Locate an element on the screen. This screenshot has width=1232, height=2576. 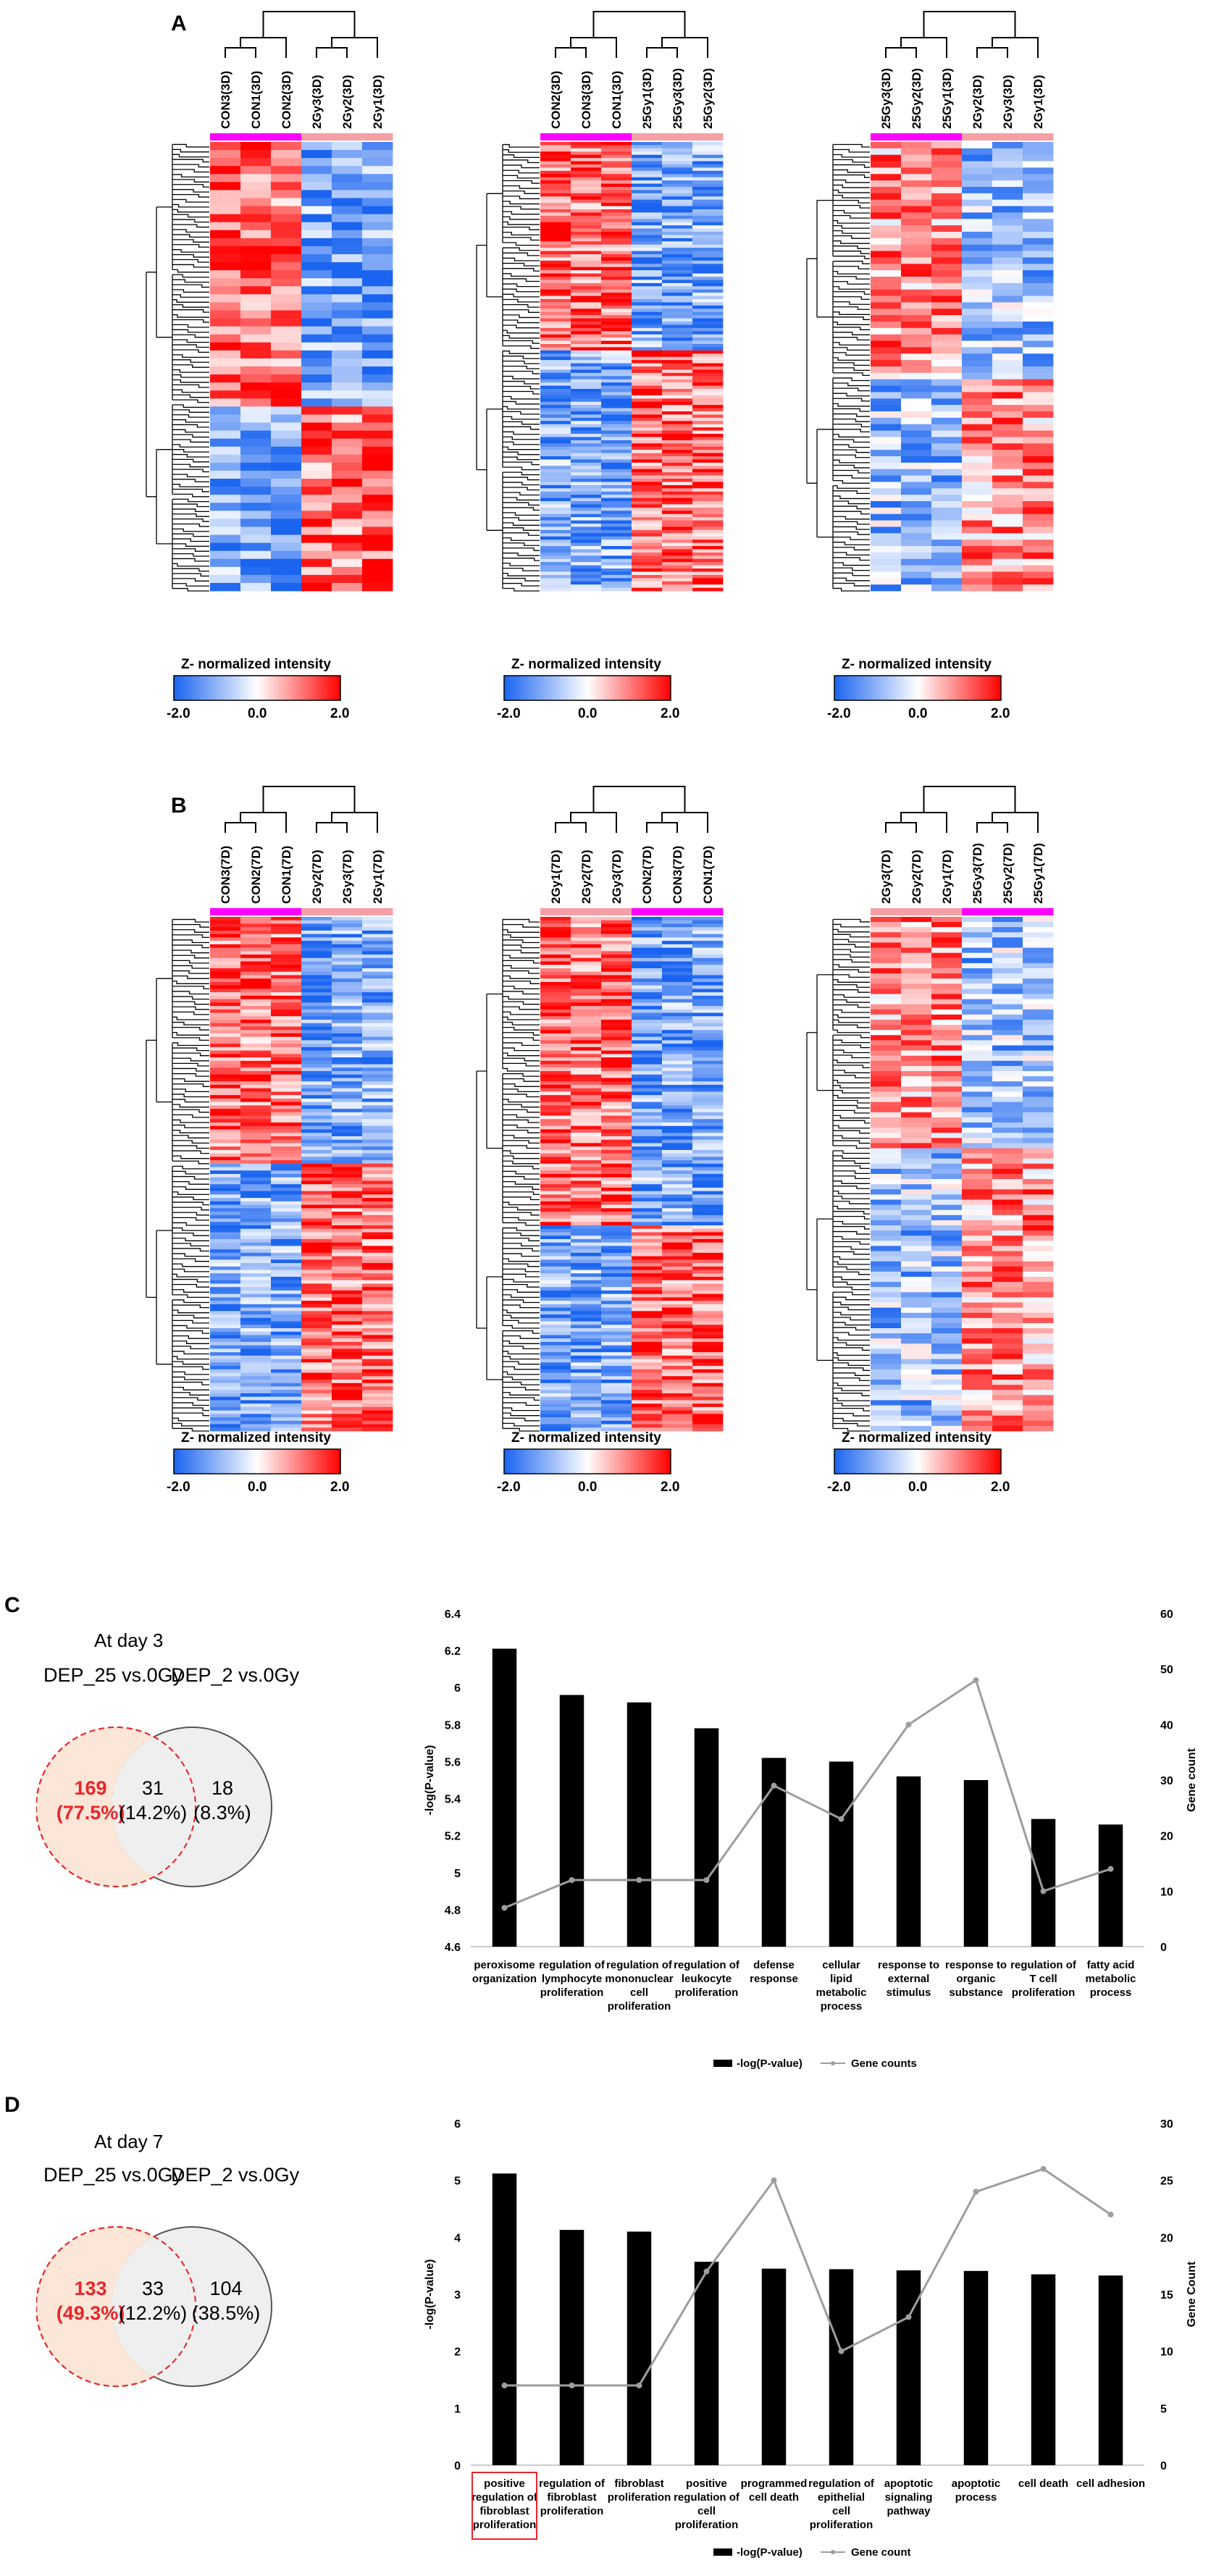
y2-tick-label: 30 is located at coordinates (1166, 1781).